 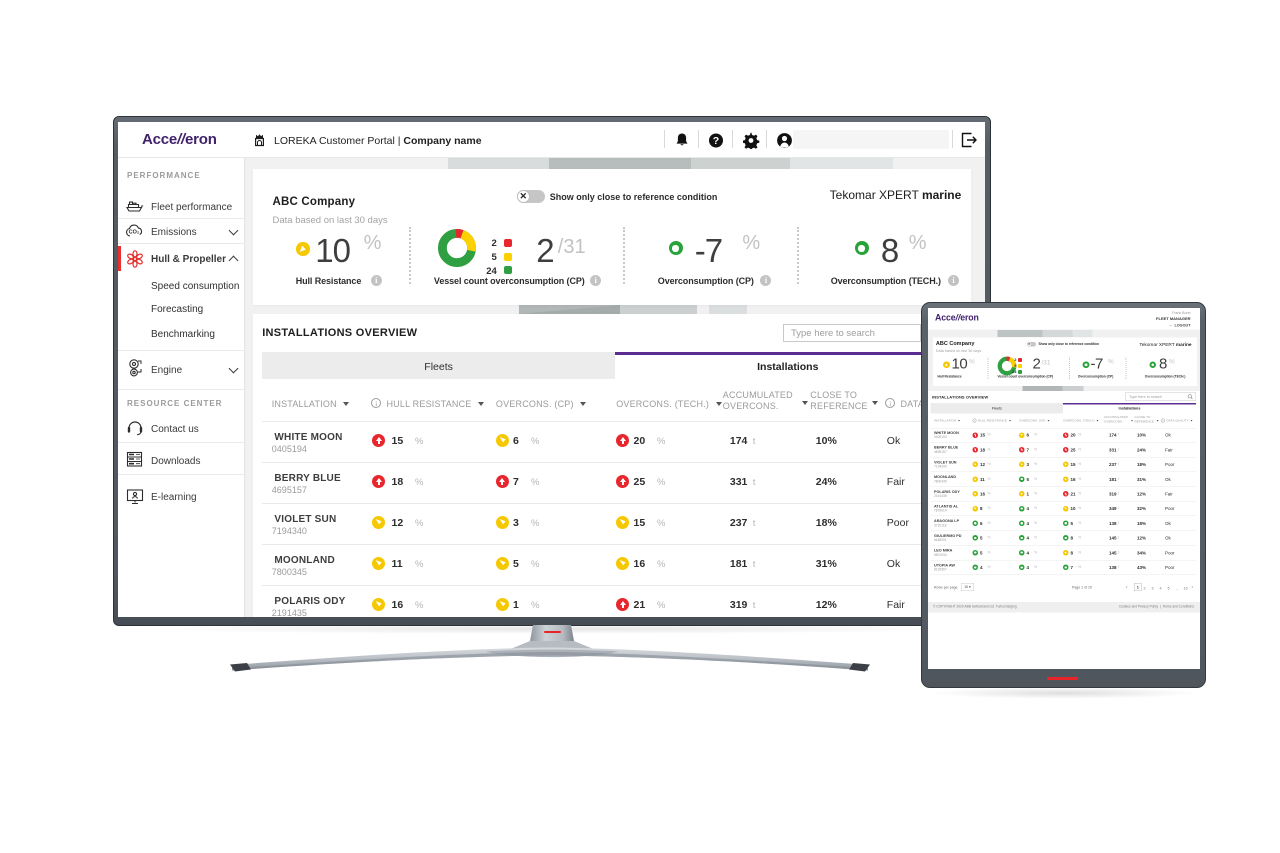 What do you see at coordinates (134, 232) in the screenshot?
I see `svg-text: CO₂` at bounding box center [134, 232].